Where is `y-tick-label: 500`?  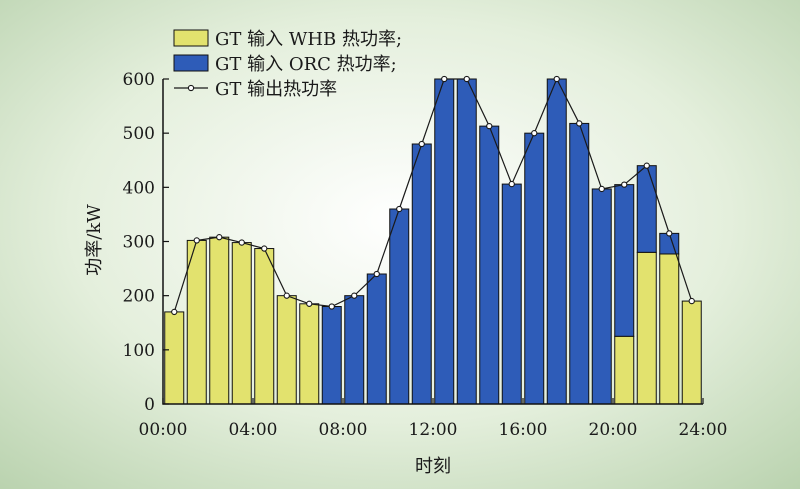 y-tick-label: 500 is located at coordinates (139, 134).